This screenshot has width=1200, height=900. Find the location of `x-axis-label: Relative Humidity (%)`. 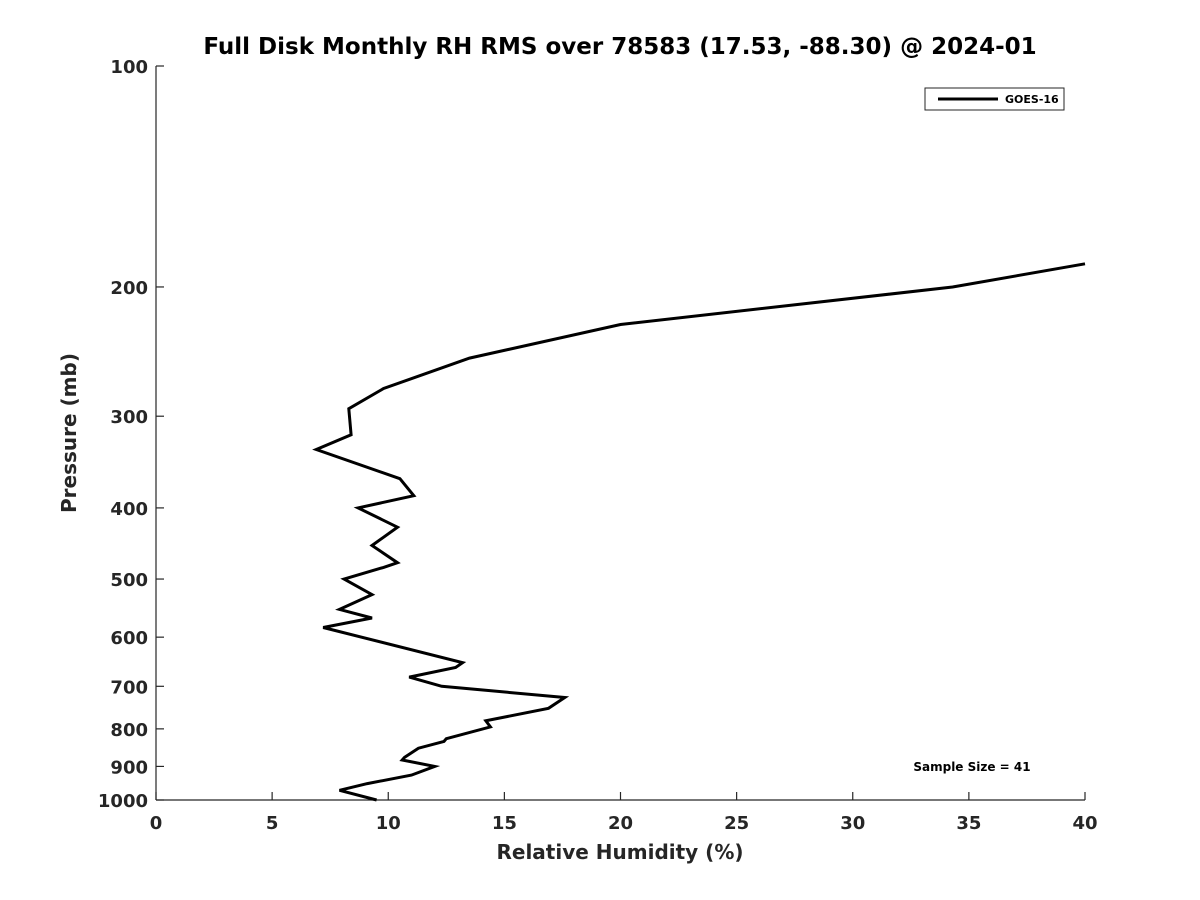

x-axis-label: Relative Humidity (%) is located at coordinates (619, 852).